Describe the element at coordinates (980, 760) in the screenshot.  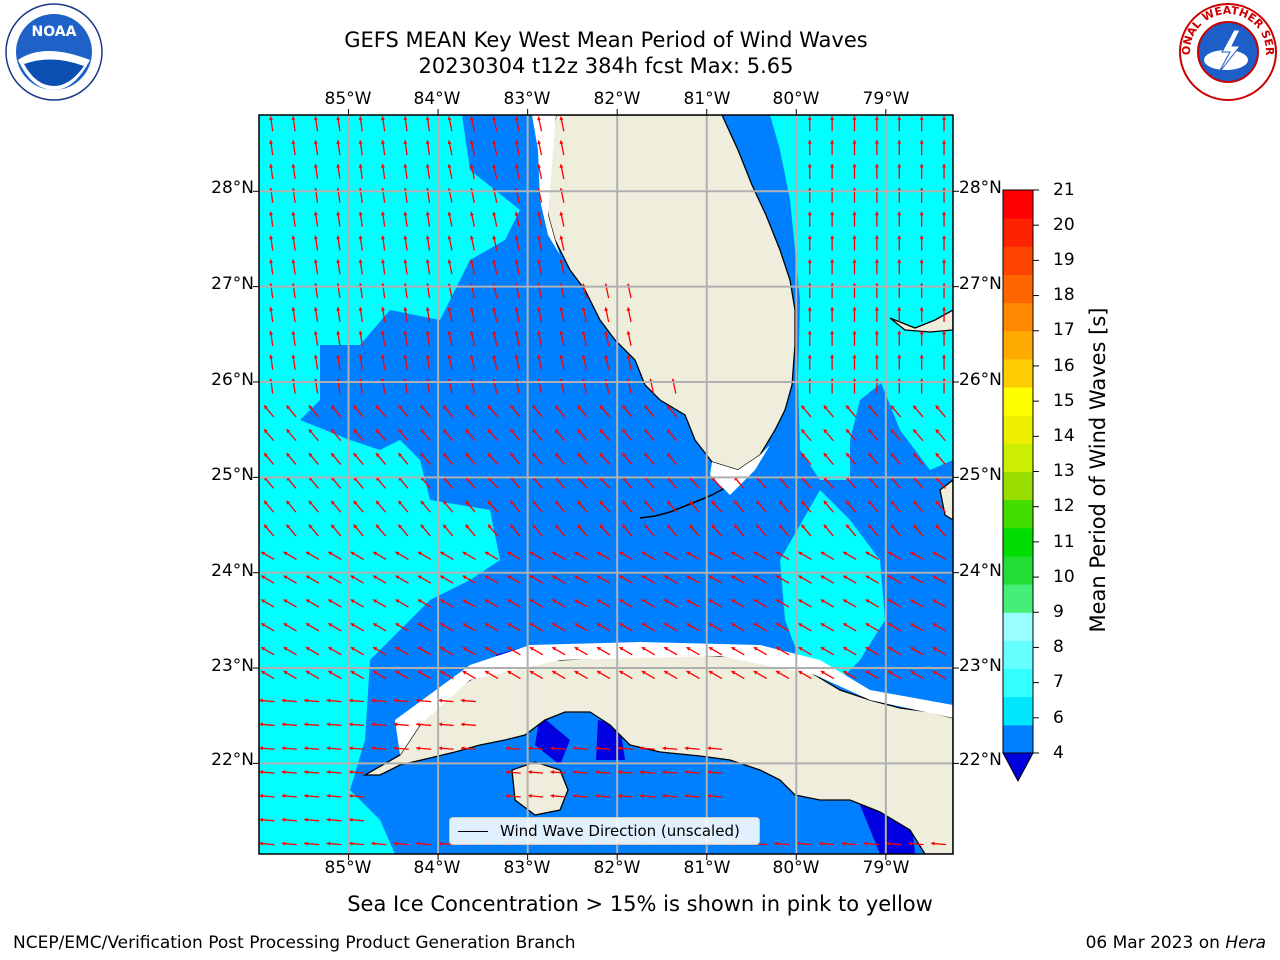
I see `lat-label-right: 22°N` at that location.